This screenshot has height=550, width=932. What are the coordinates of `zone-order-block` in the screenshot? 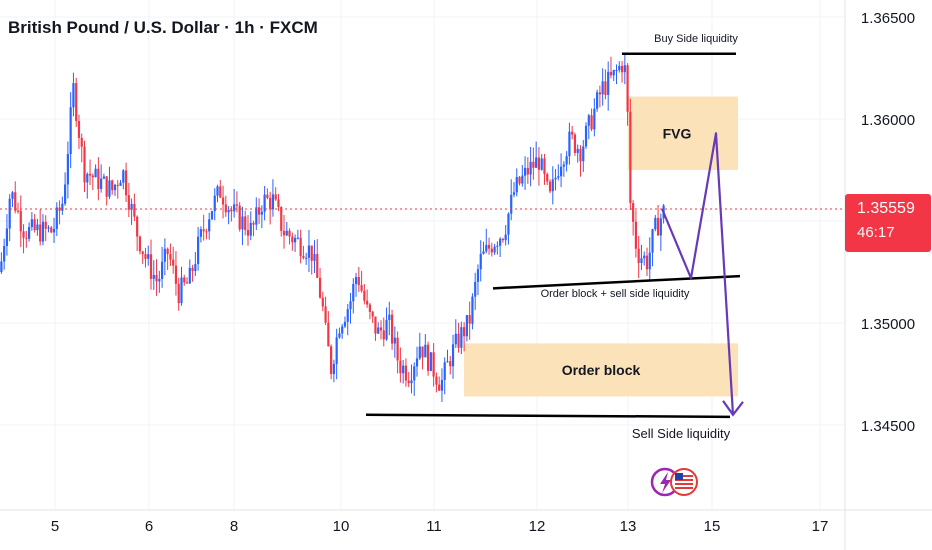 It's located at (601, 370).